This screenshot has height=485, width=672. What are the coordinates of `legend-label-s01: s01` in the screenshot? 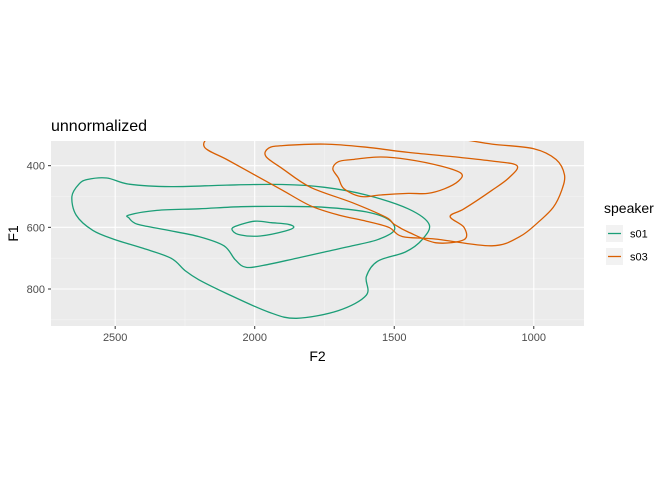 It's located at (639, 235).